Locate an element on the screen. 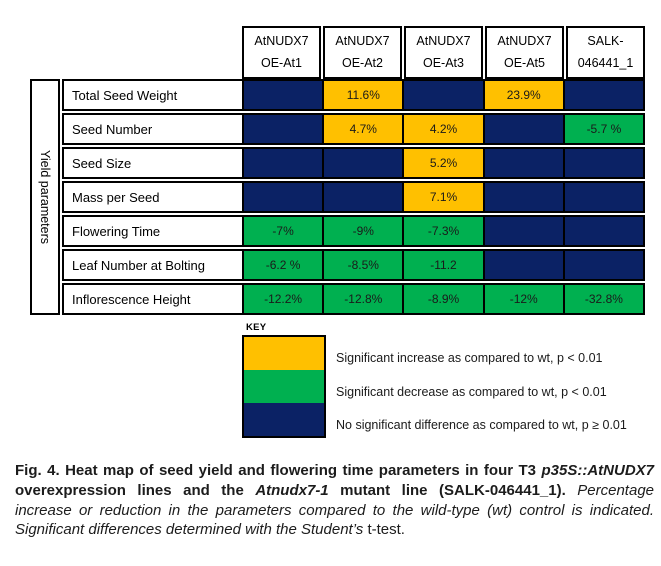 Image resolution: width=661 pixels, height=566 pixels. heatmap-cell: -7% is located at coordinates (284, 231).